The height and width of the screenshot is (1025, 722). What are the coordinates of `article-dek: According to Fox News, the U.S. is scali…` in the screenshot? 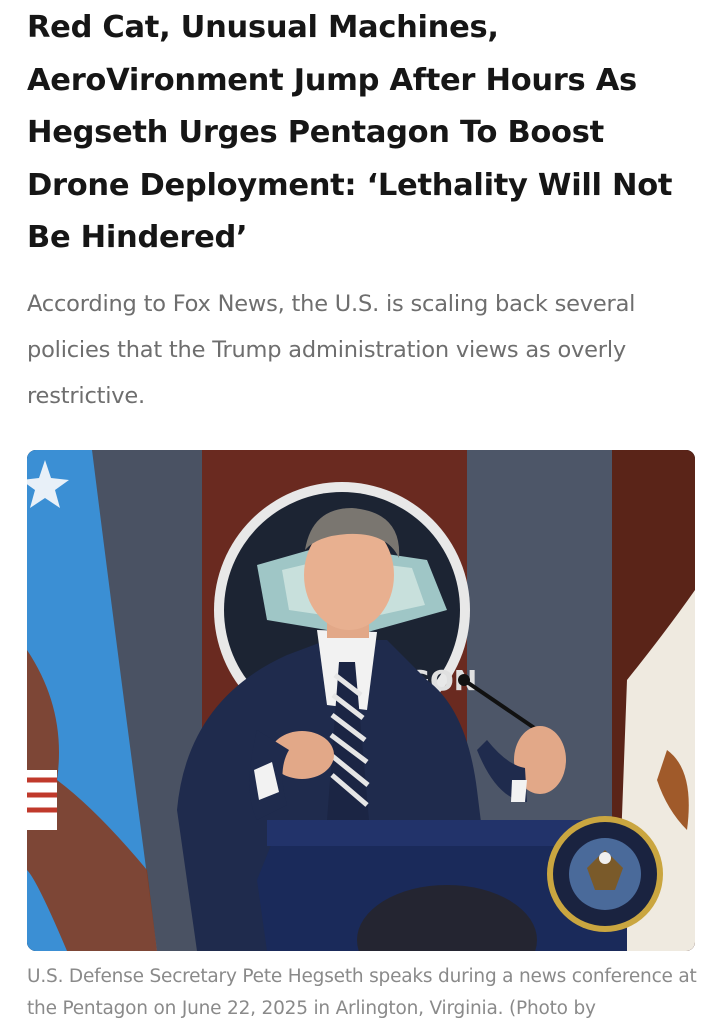 It's located at (331, 350).